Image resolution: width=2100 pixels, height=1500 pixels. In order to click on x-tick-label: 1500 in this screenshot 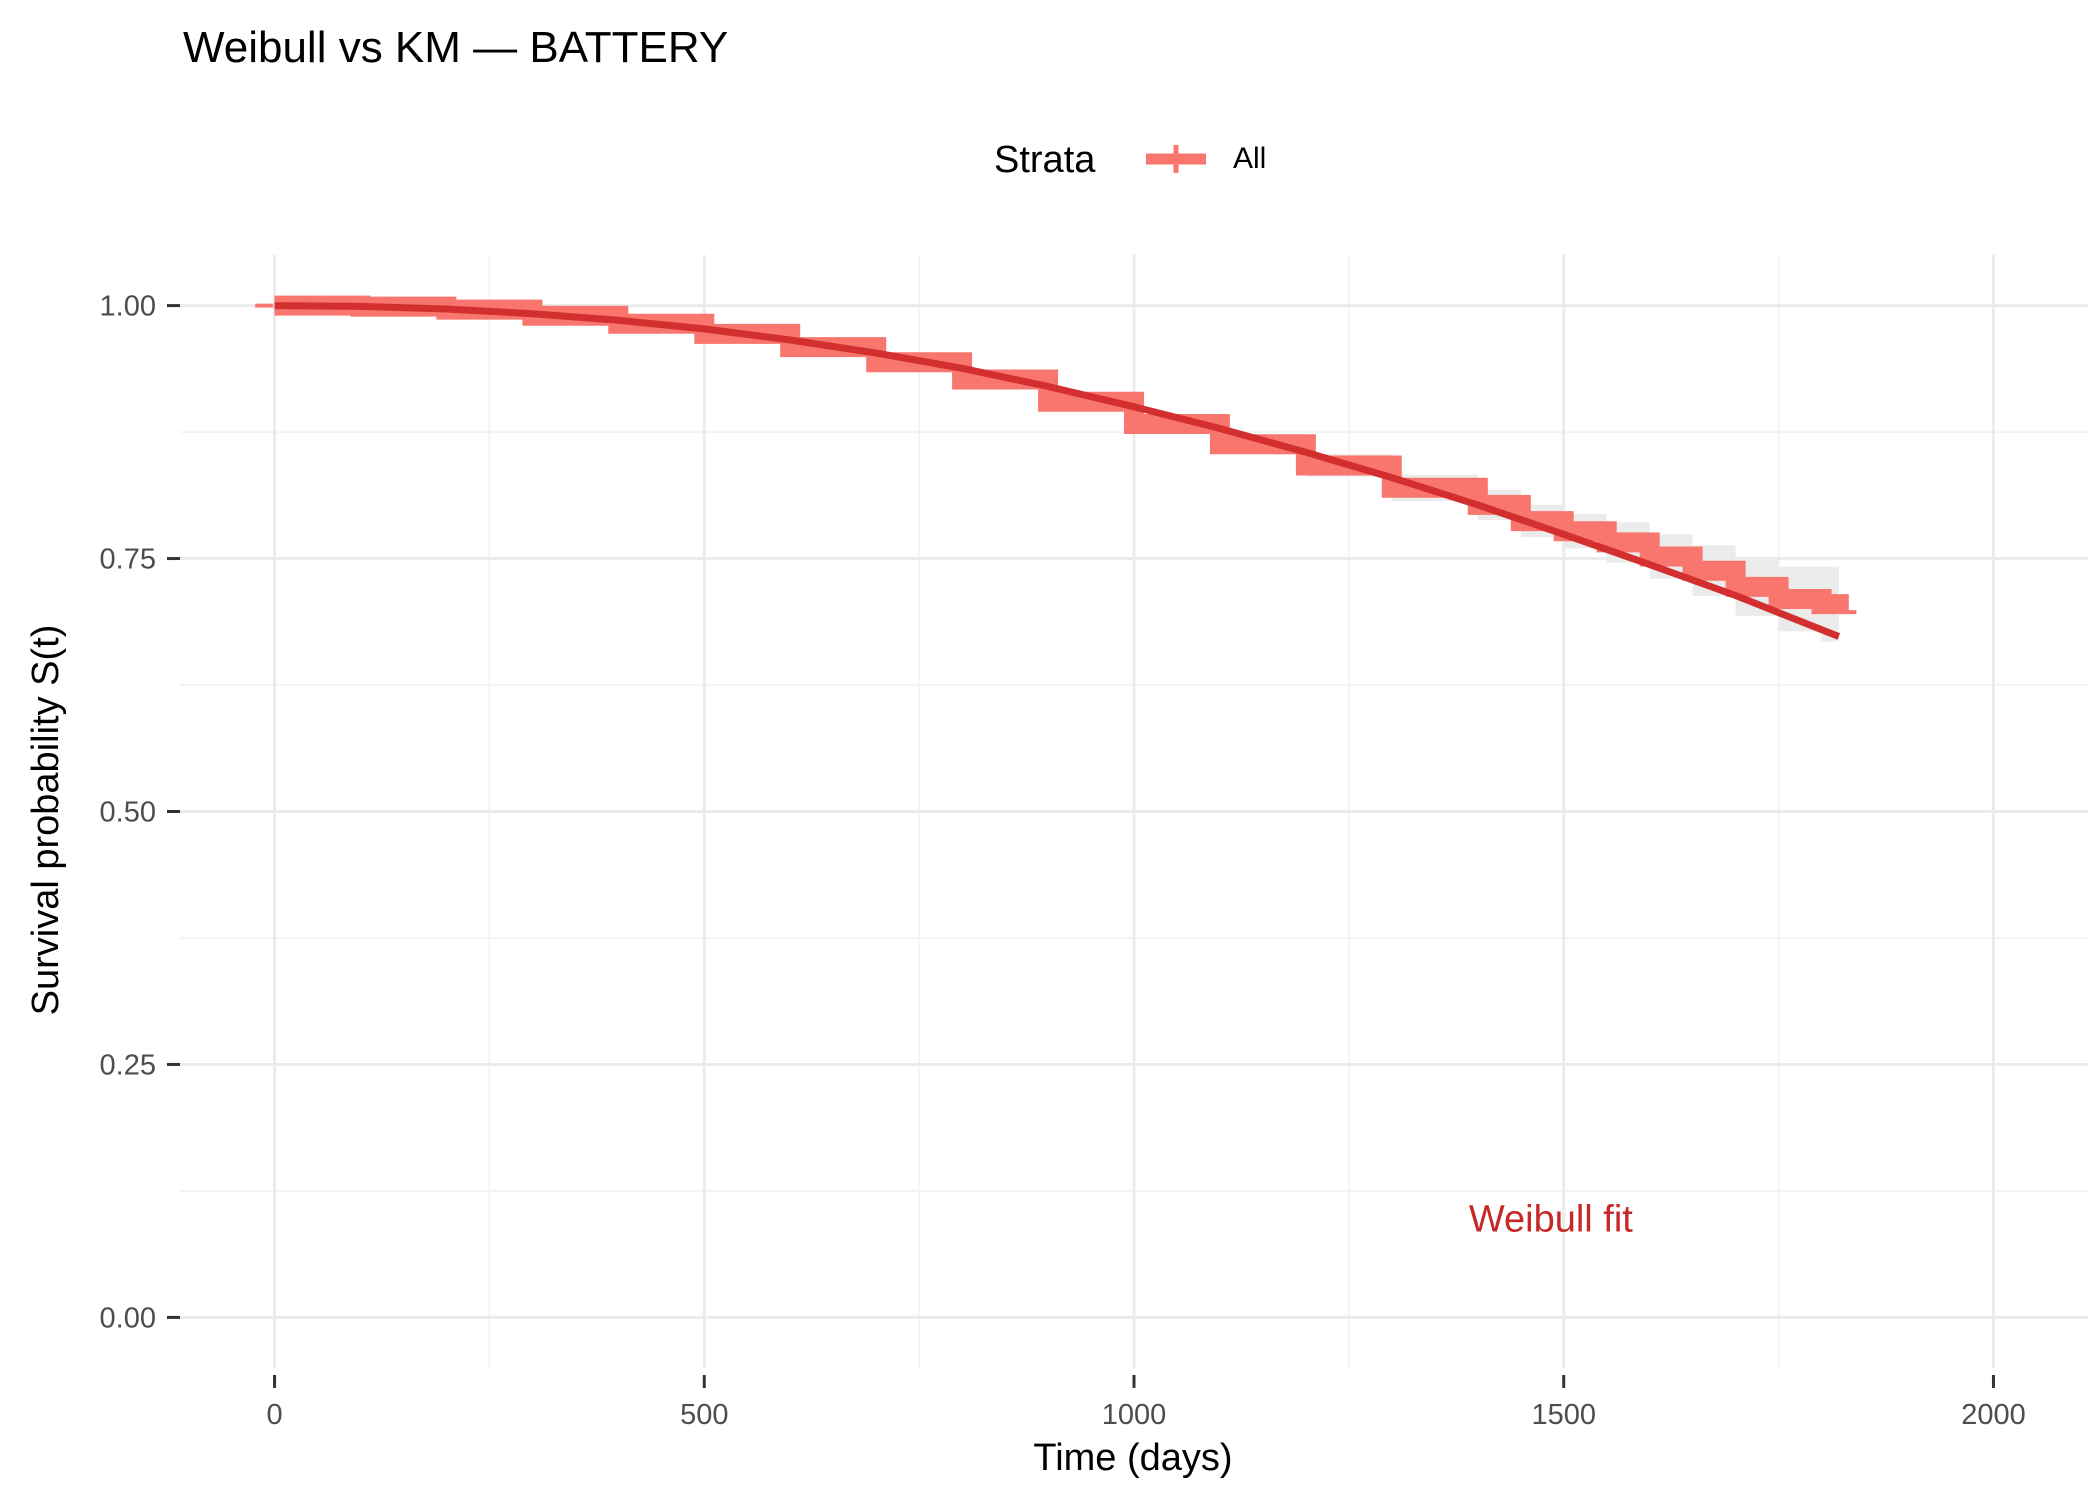, I will do `click(1563, 1415)`.